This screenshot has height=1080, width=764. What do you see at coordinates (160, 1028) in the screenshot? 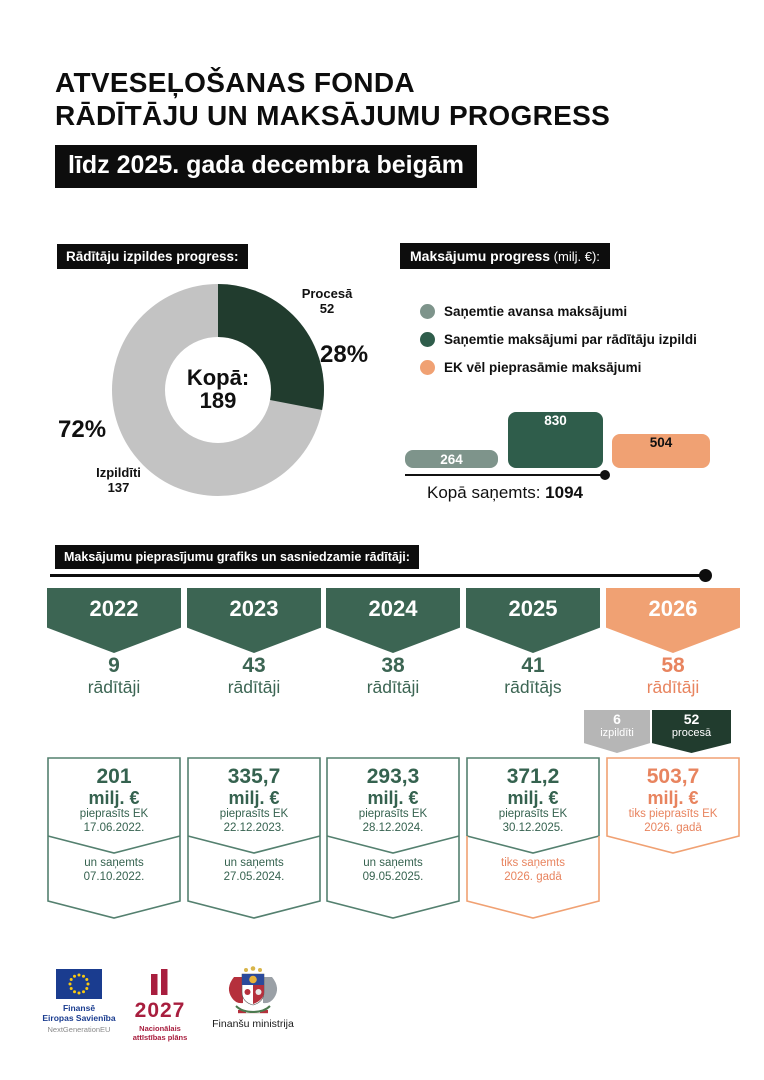
I see `nap2027-caption-line1: Nacionālais` at bounding box center [160, 1028].